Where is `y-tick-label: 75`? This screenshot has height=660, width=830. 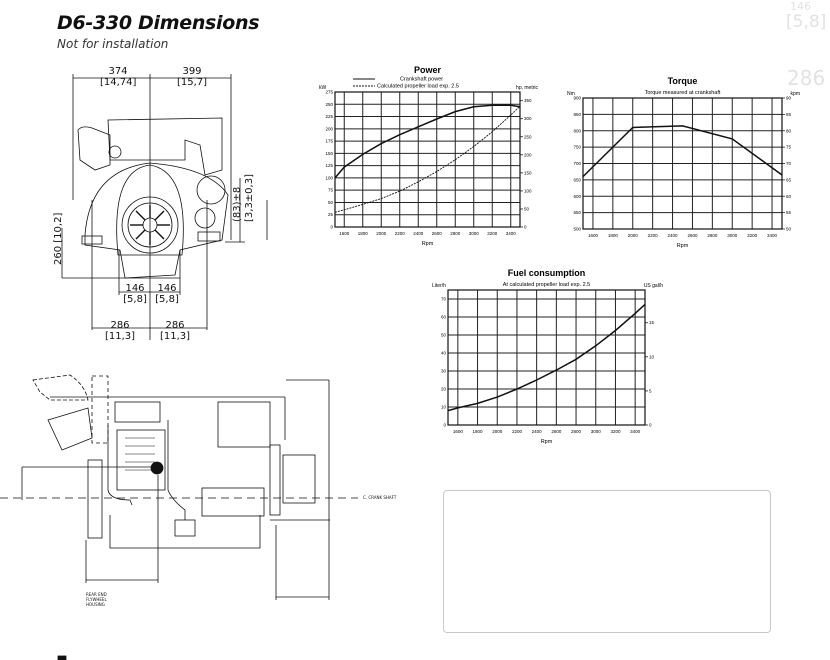 y-tick-label: 75 is located at coordinates (331, 190).